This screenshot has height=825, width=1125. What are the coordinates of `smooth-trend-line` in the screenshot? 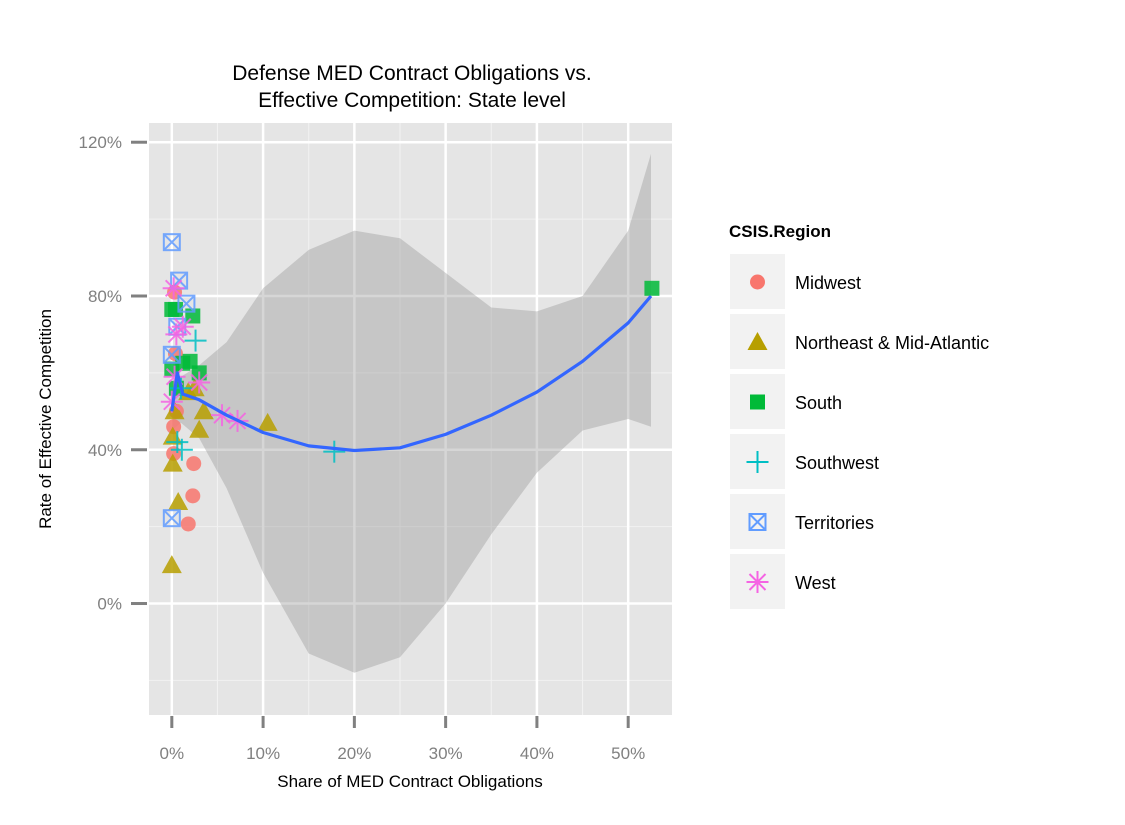 It's located at (411, 373).